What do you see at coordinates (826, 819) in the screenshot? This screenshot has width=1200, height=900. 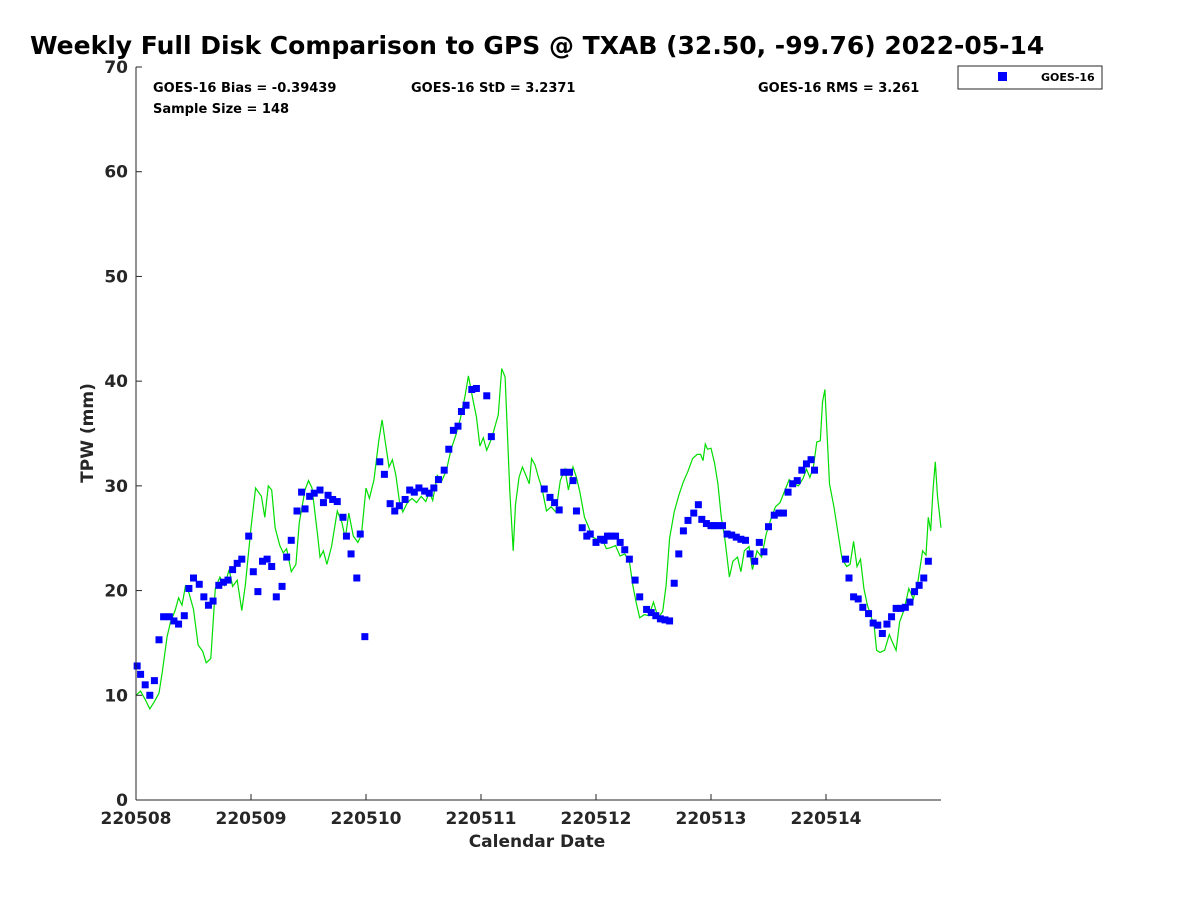 I see `x-tick-label: 220514` at bounding box center [826, 819].